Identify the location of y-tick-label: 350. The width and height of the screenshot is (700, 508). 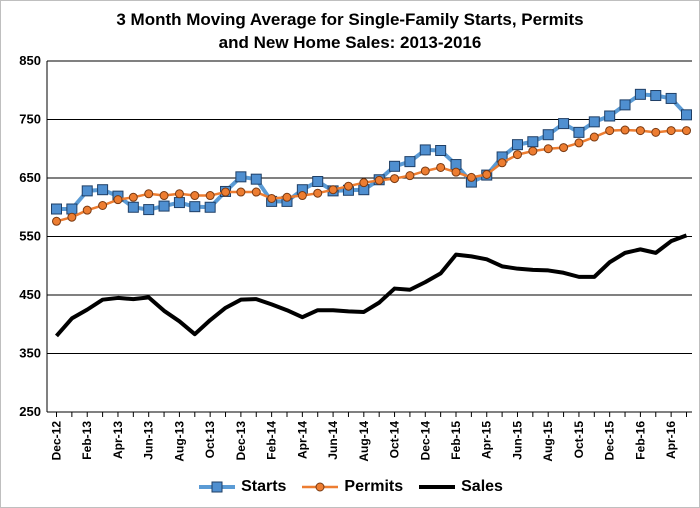
(30, 353).